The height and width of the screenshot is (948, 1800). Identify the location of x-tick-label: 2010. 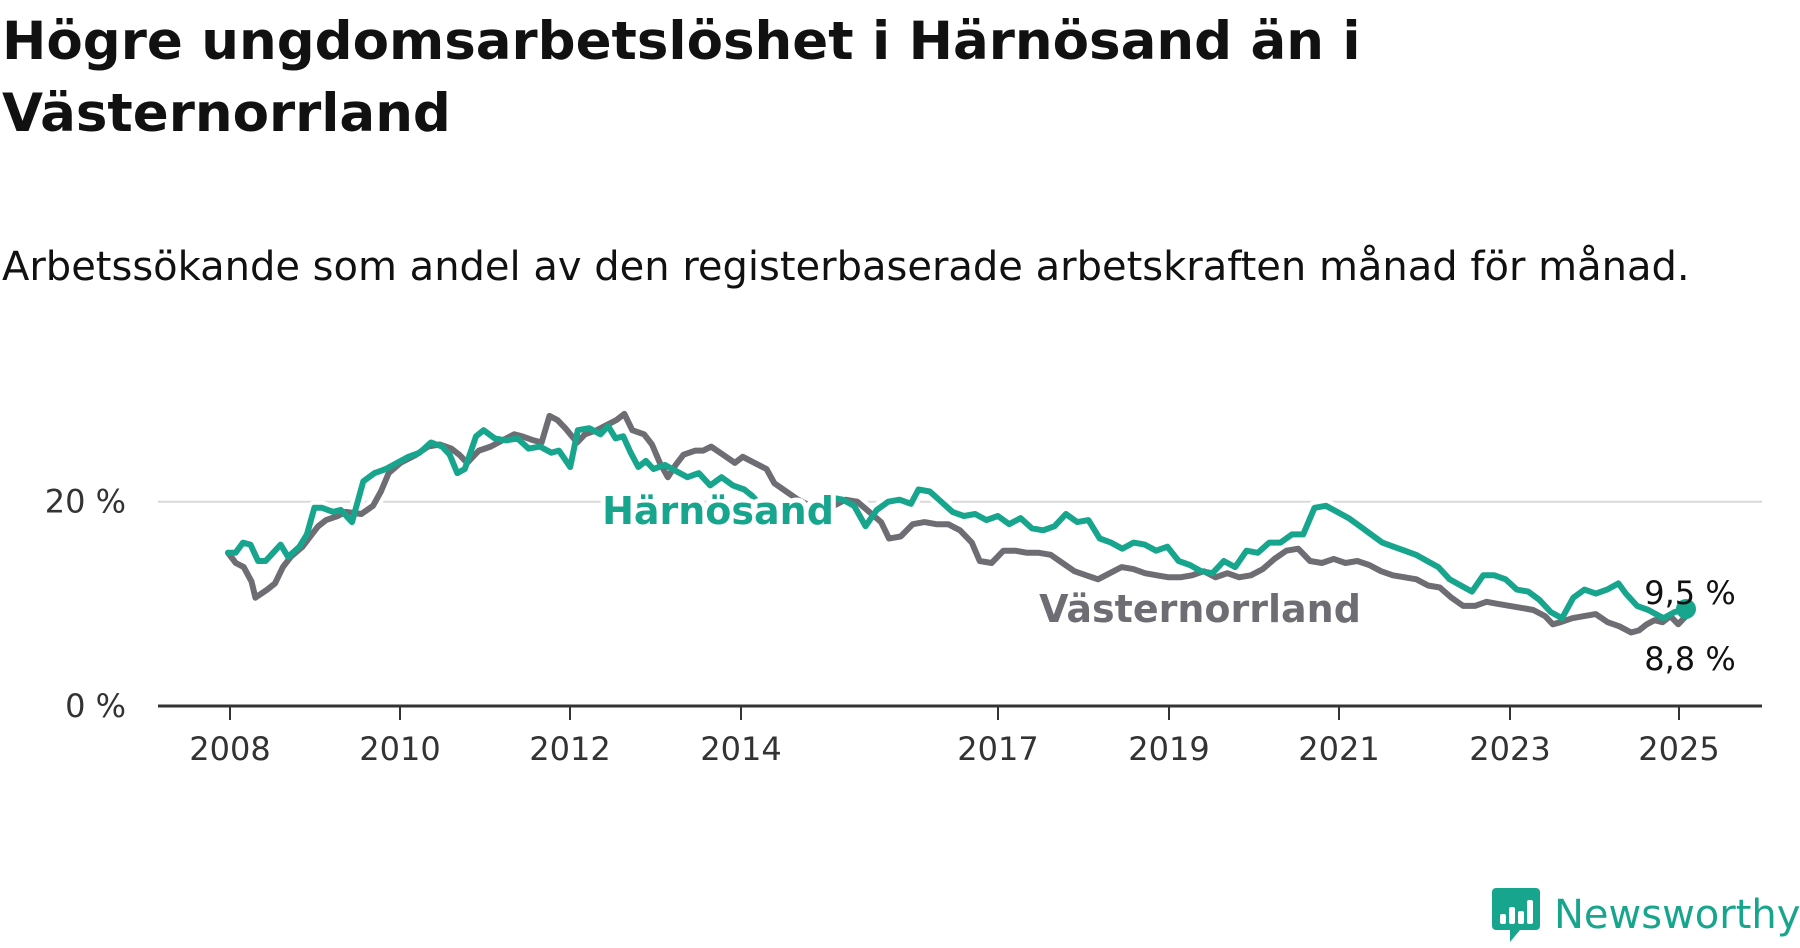
(399, 749).